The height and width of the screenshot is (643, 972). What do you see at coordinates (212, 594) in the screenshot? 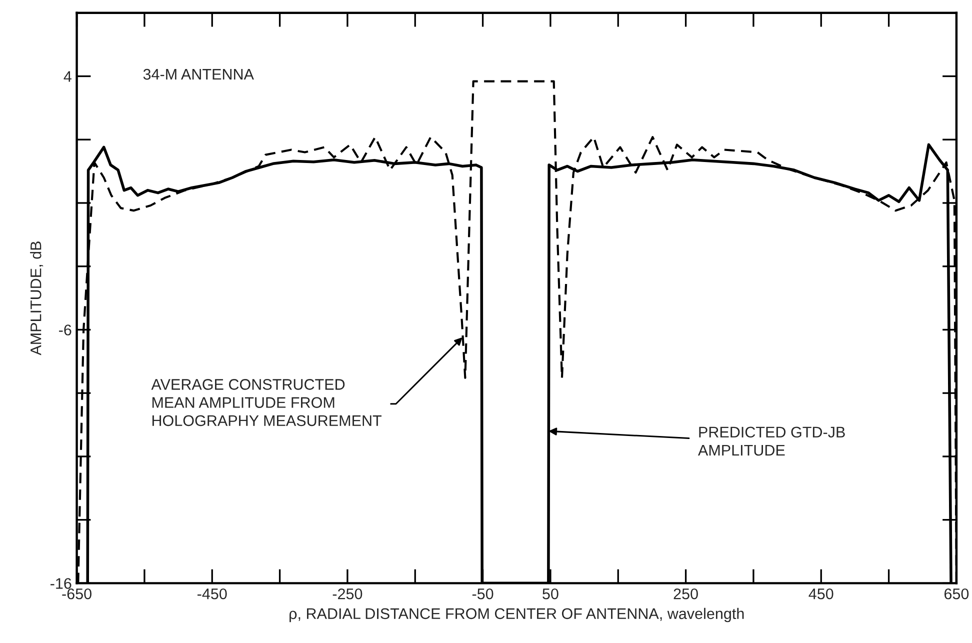
I see `x-tick-label: -450` at bounding box center [212, 594].